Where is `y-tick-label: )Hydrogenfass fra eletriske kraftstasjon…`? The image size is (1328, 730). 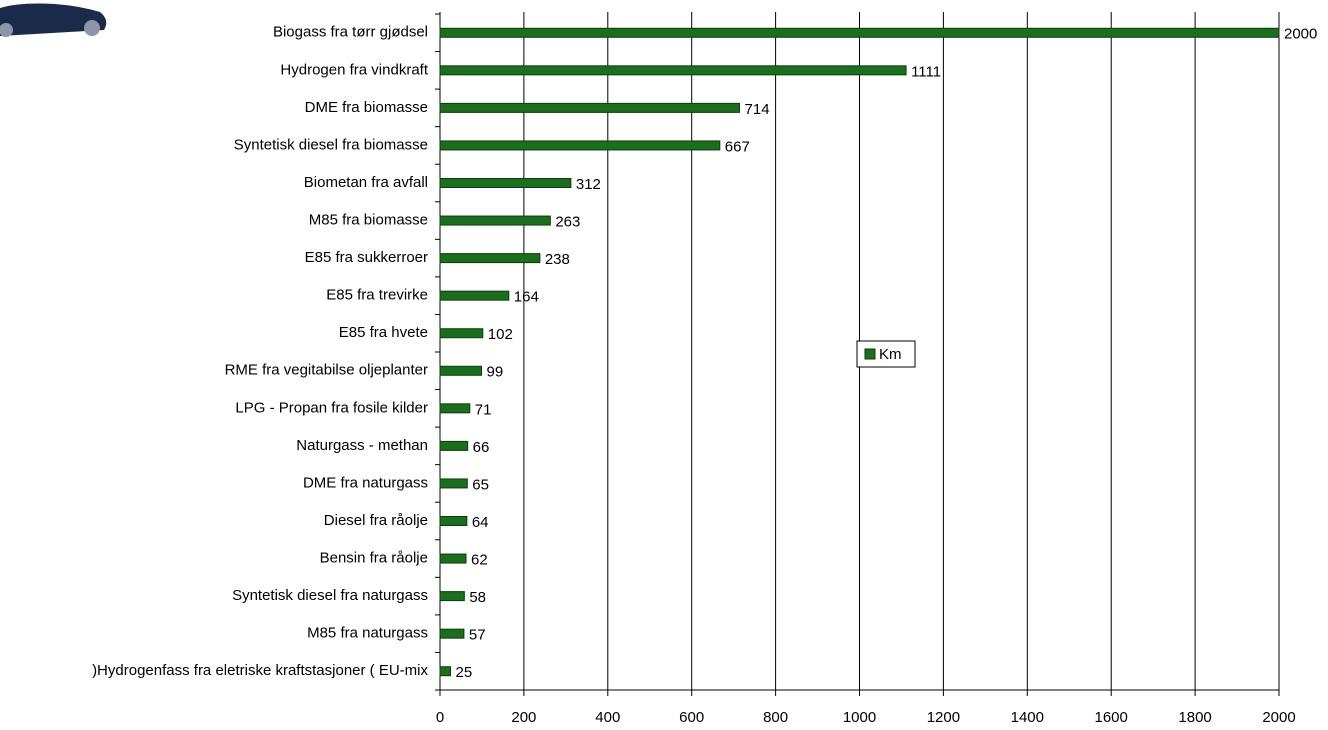 y-tick-label: )Hydrogenfass fra eletriske kraftstasjon… is located at coordinates (260, 670).